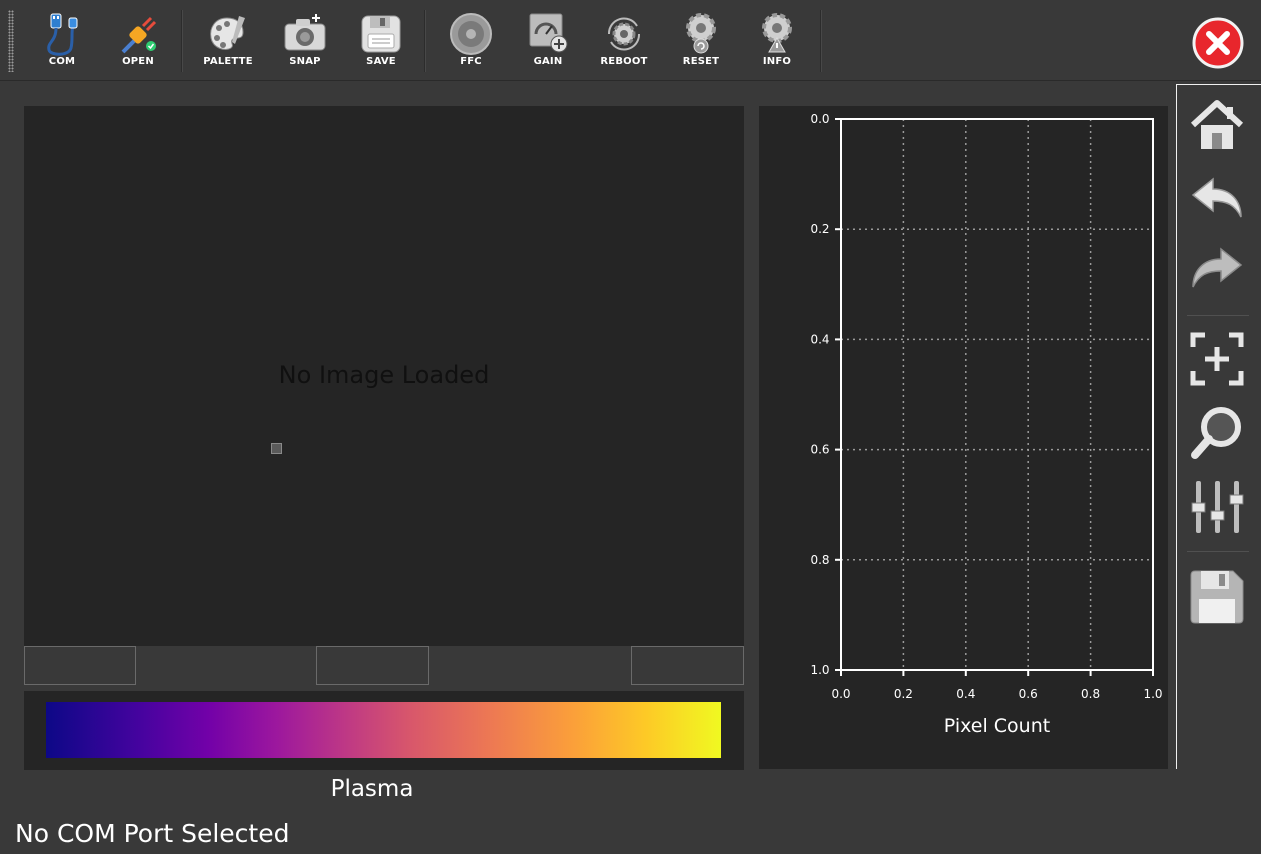  Describe the element at coordinates (903, 694) in the screenshot. I see `x-tick-label: 0.2` at that location.